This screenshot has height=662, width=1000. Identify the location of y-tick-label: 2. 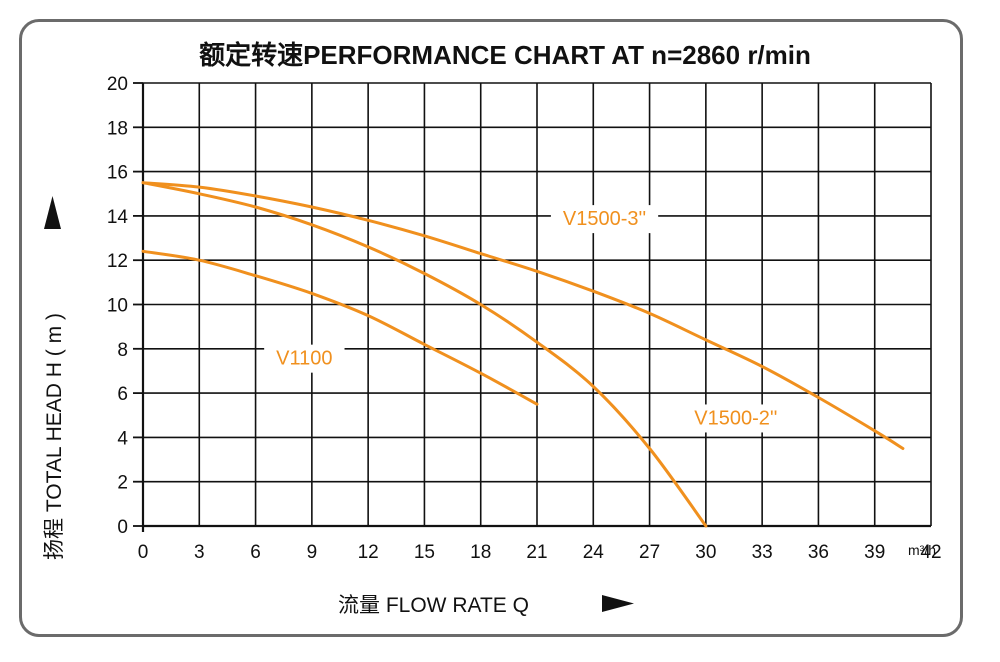
(122, 483).